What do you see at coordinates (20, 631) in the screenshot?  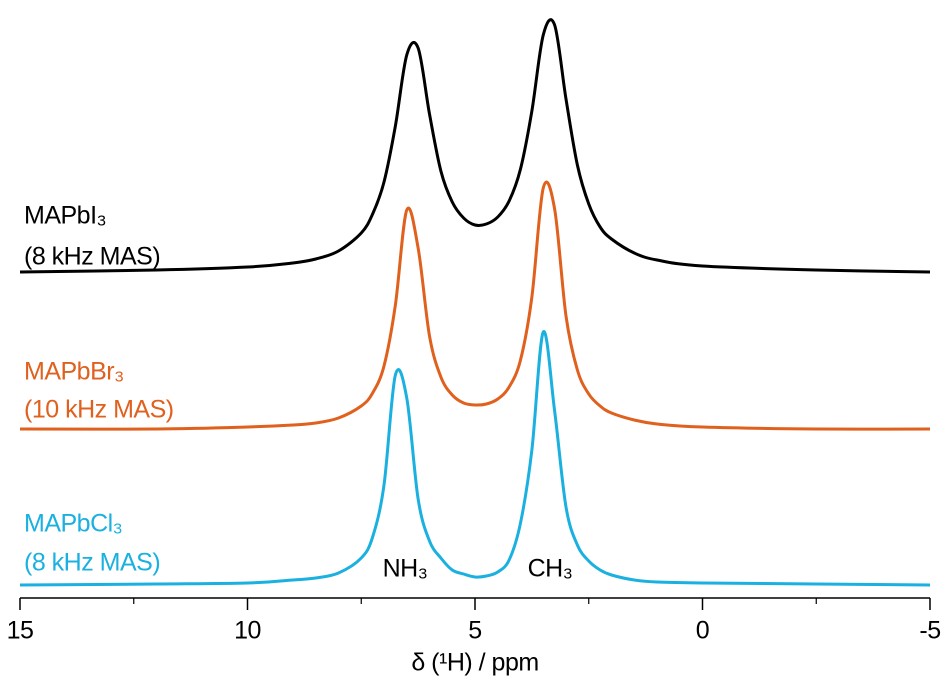 I see `x-tick-label: 15` at bounding box center [20, 631].